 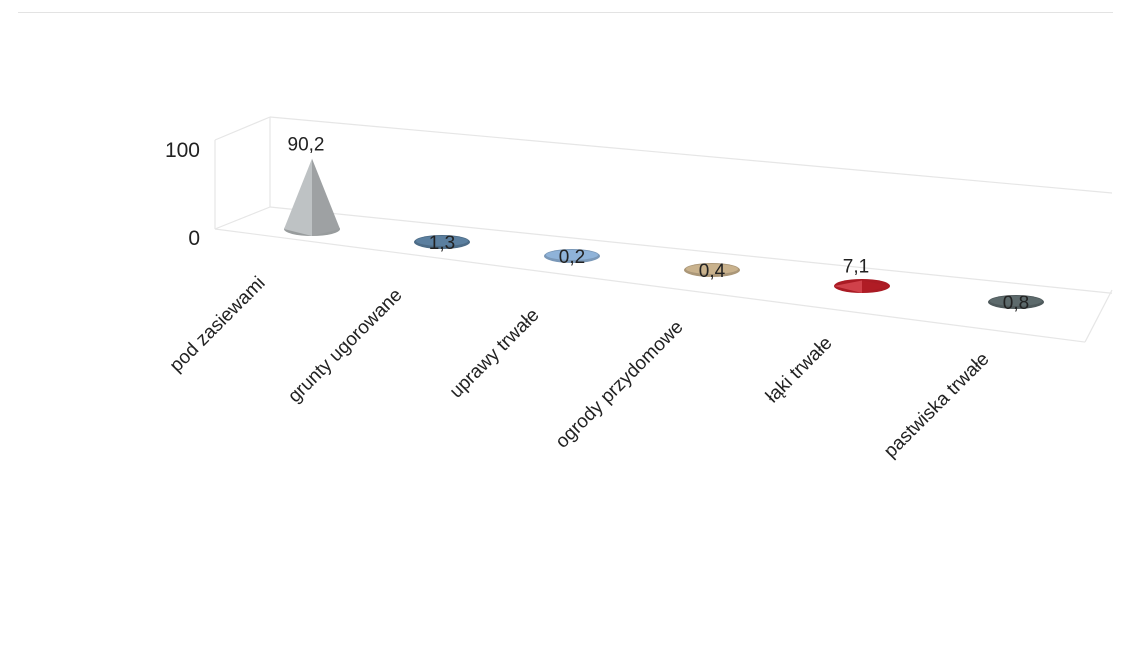 I want to click on data-label: 7,1, so click(x=856, y=266).